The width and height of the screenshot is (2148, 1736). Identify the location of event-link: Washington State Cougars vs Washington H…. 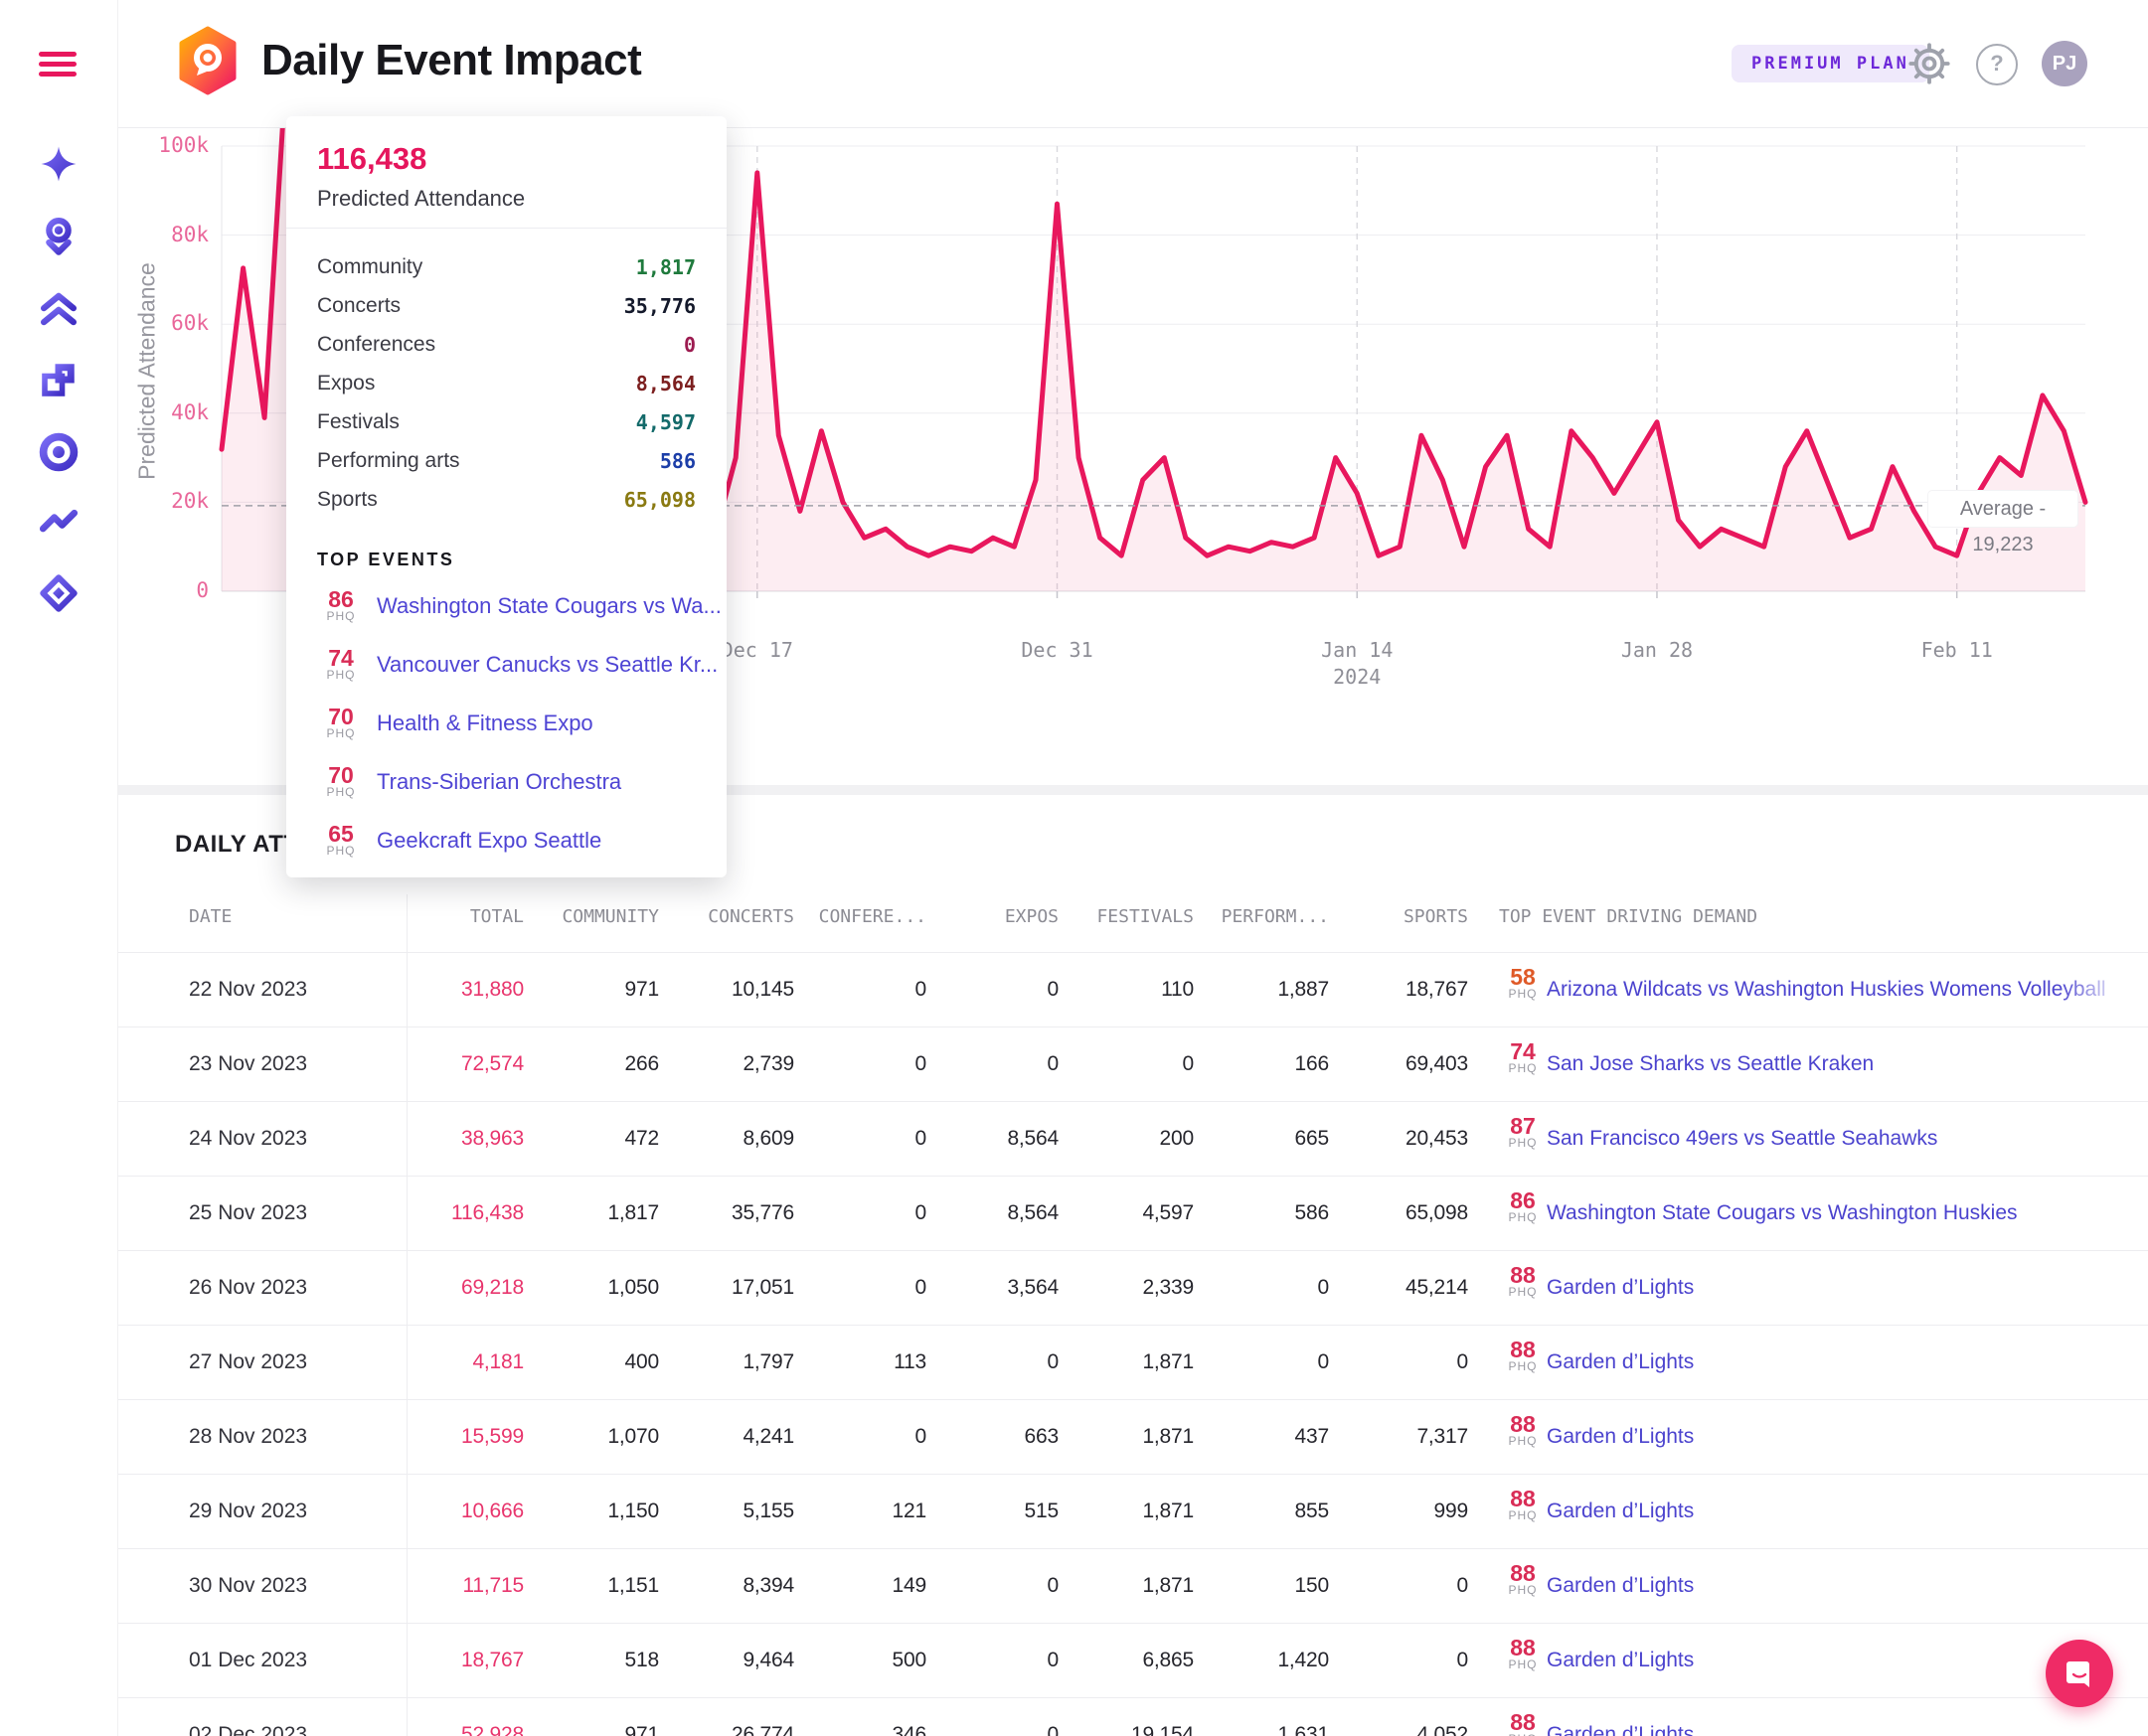
(1782, 1212).